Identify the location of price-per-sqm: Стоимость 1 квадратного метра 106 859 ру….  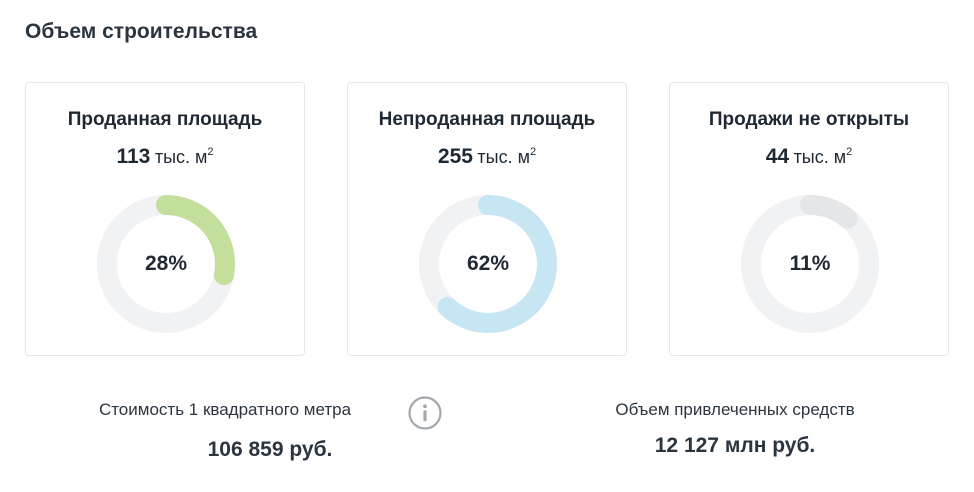
(225, 431).